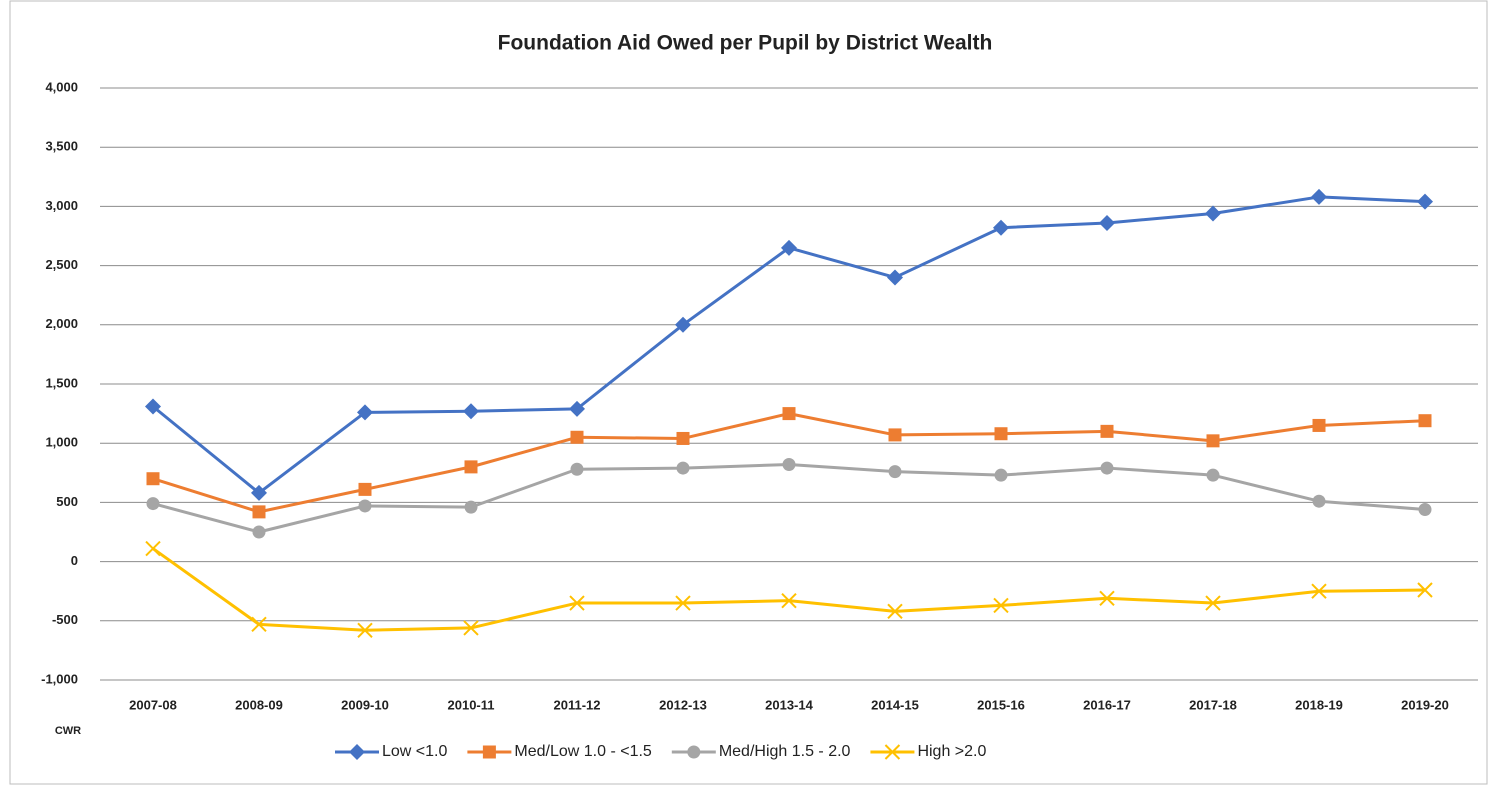 This screenshot has height=786, width=1490. I want to click on y-tick-label: 3,000, so click(61, 205).